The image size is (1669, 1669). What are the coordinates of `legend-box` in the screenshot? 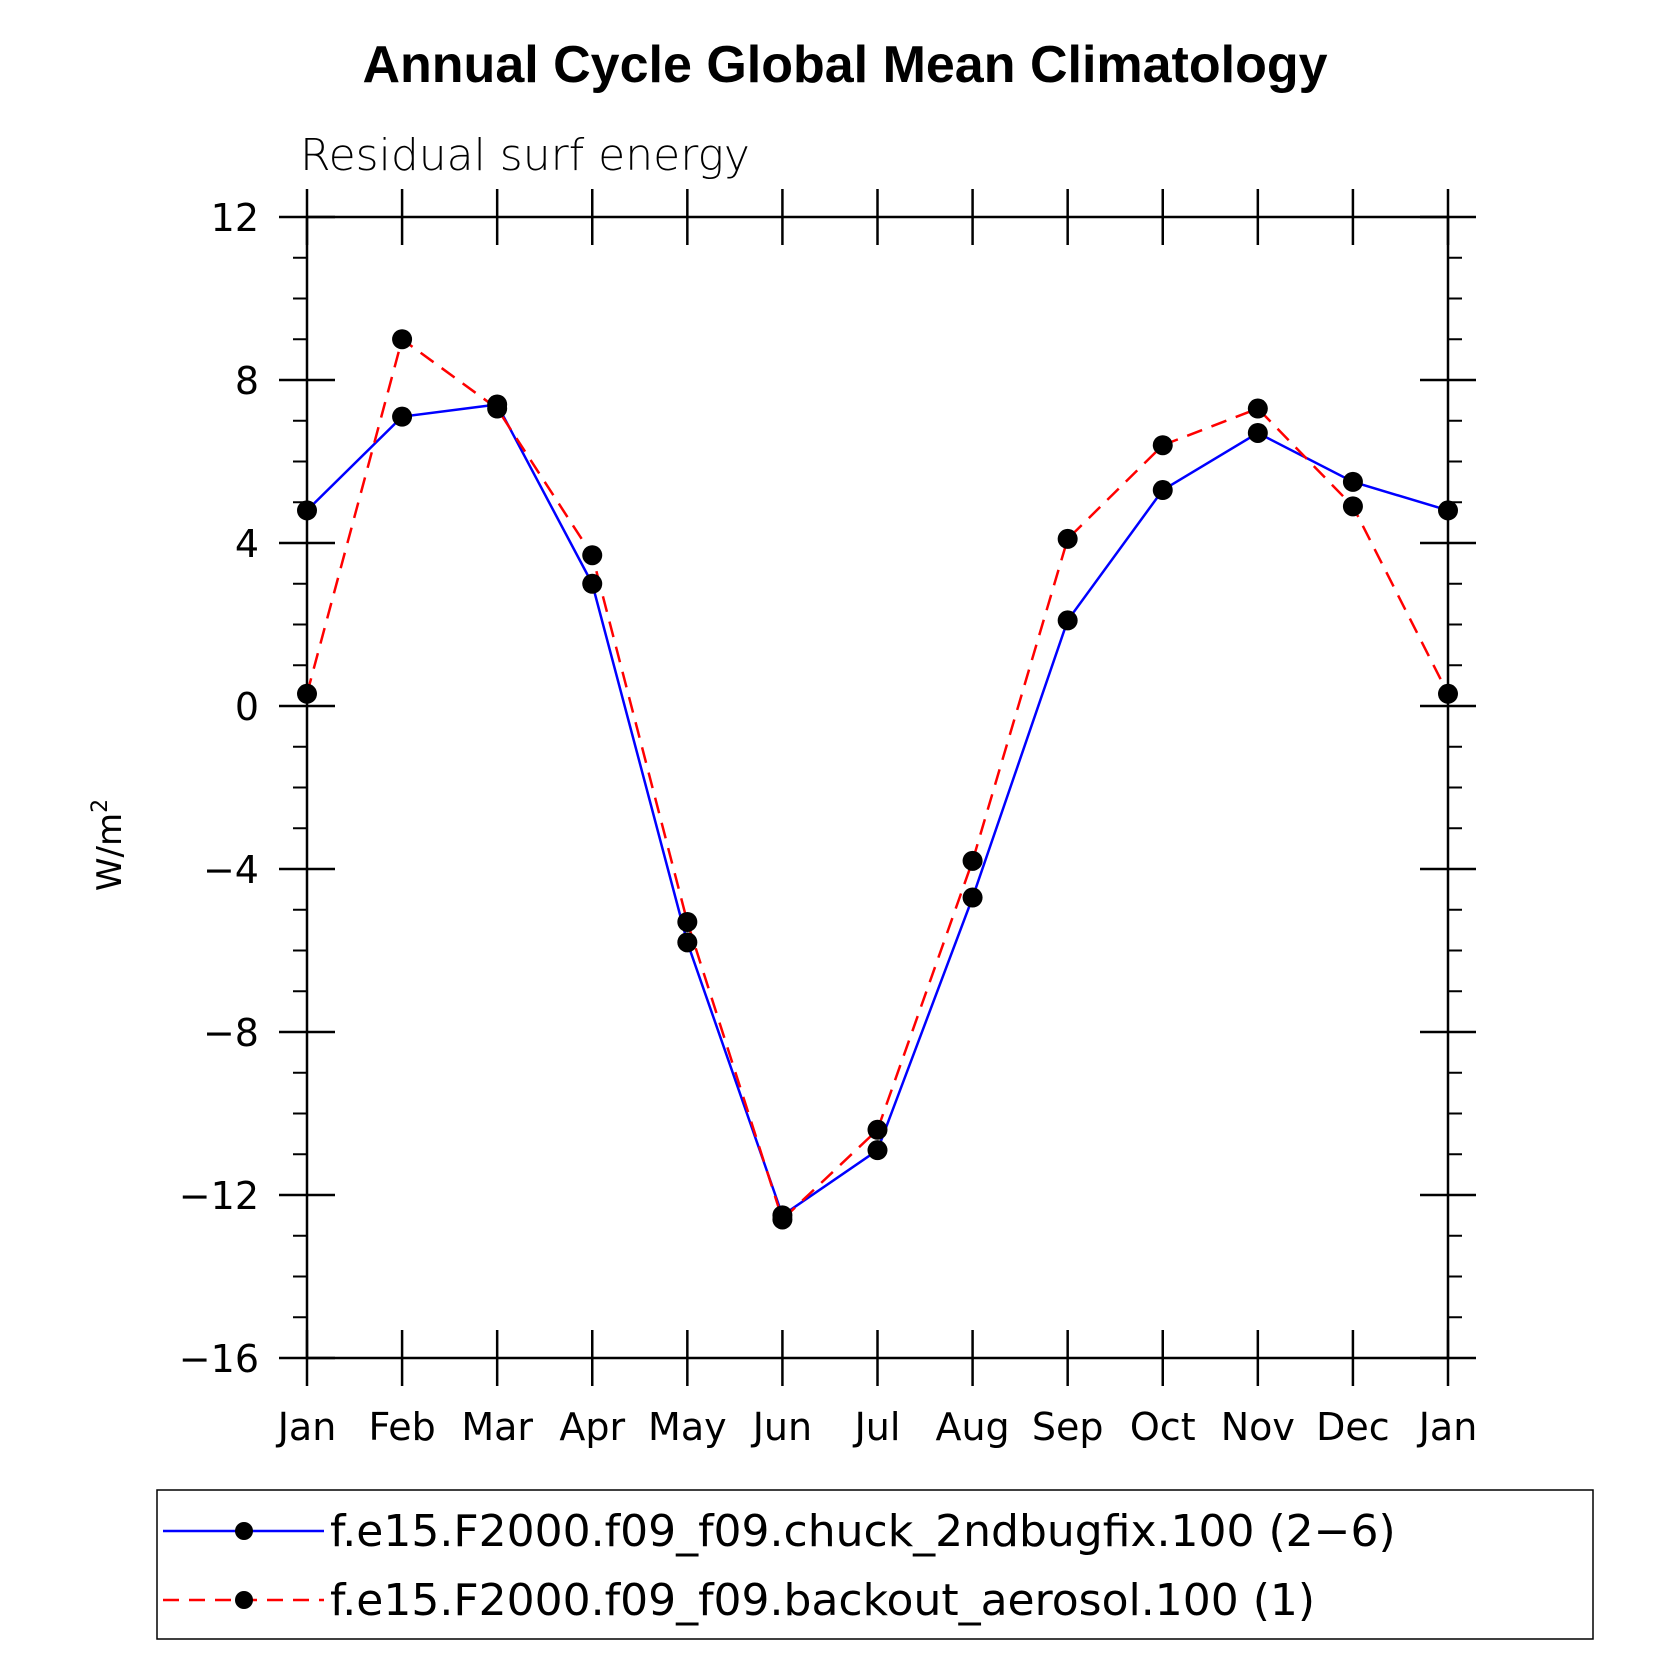 It's located at (875, 1564).